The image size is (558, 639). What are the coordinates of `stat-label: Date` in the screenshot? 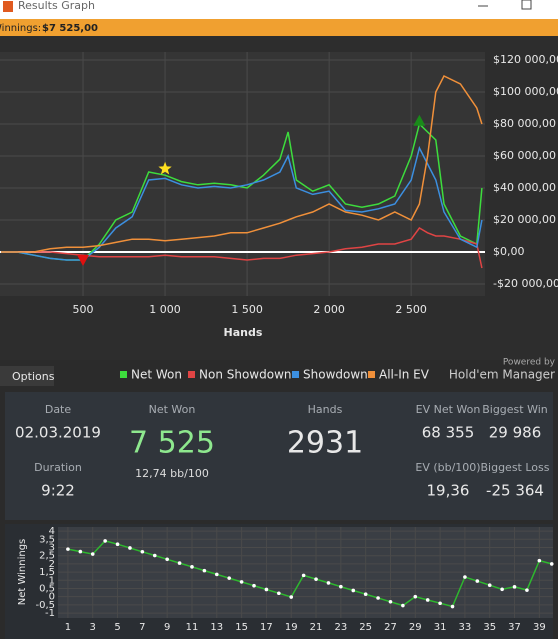 It's located at (58, 409).